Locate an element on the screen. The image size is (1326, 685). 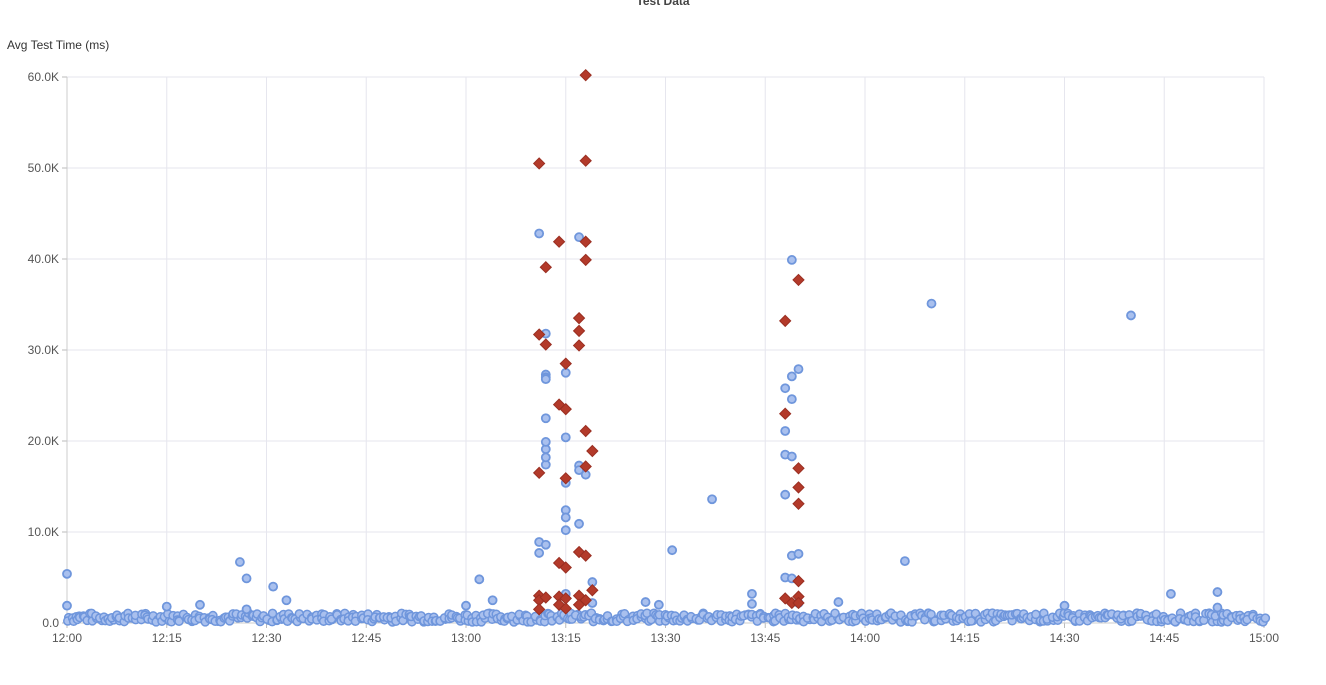
x-tick-label: 12:00 is located at coordinates (67, 638).